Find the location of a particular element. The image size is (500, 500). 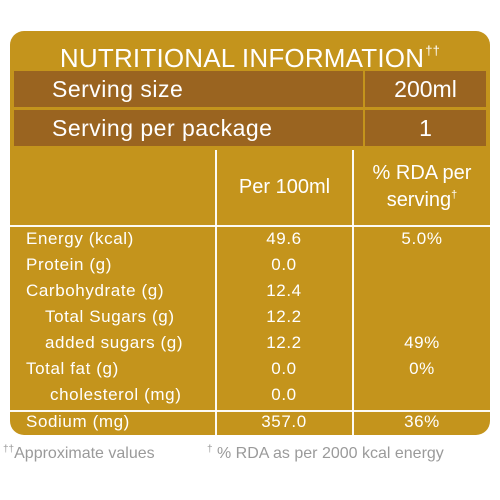

rda-header: % RDA per serving† is located at coordinates (422, 186).